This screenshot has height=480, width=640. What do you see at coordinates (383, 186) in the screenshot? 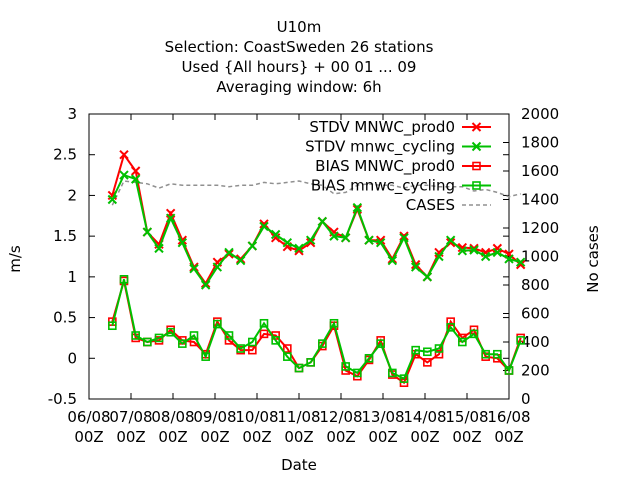
I see `legend-label: BIAS mnwc_cycling` at bounding box center [383, 186].